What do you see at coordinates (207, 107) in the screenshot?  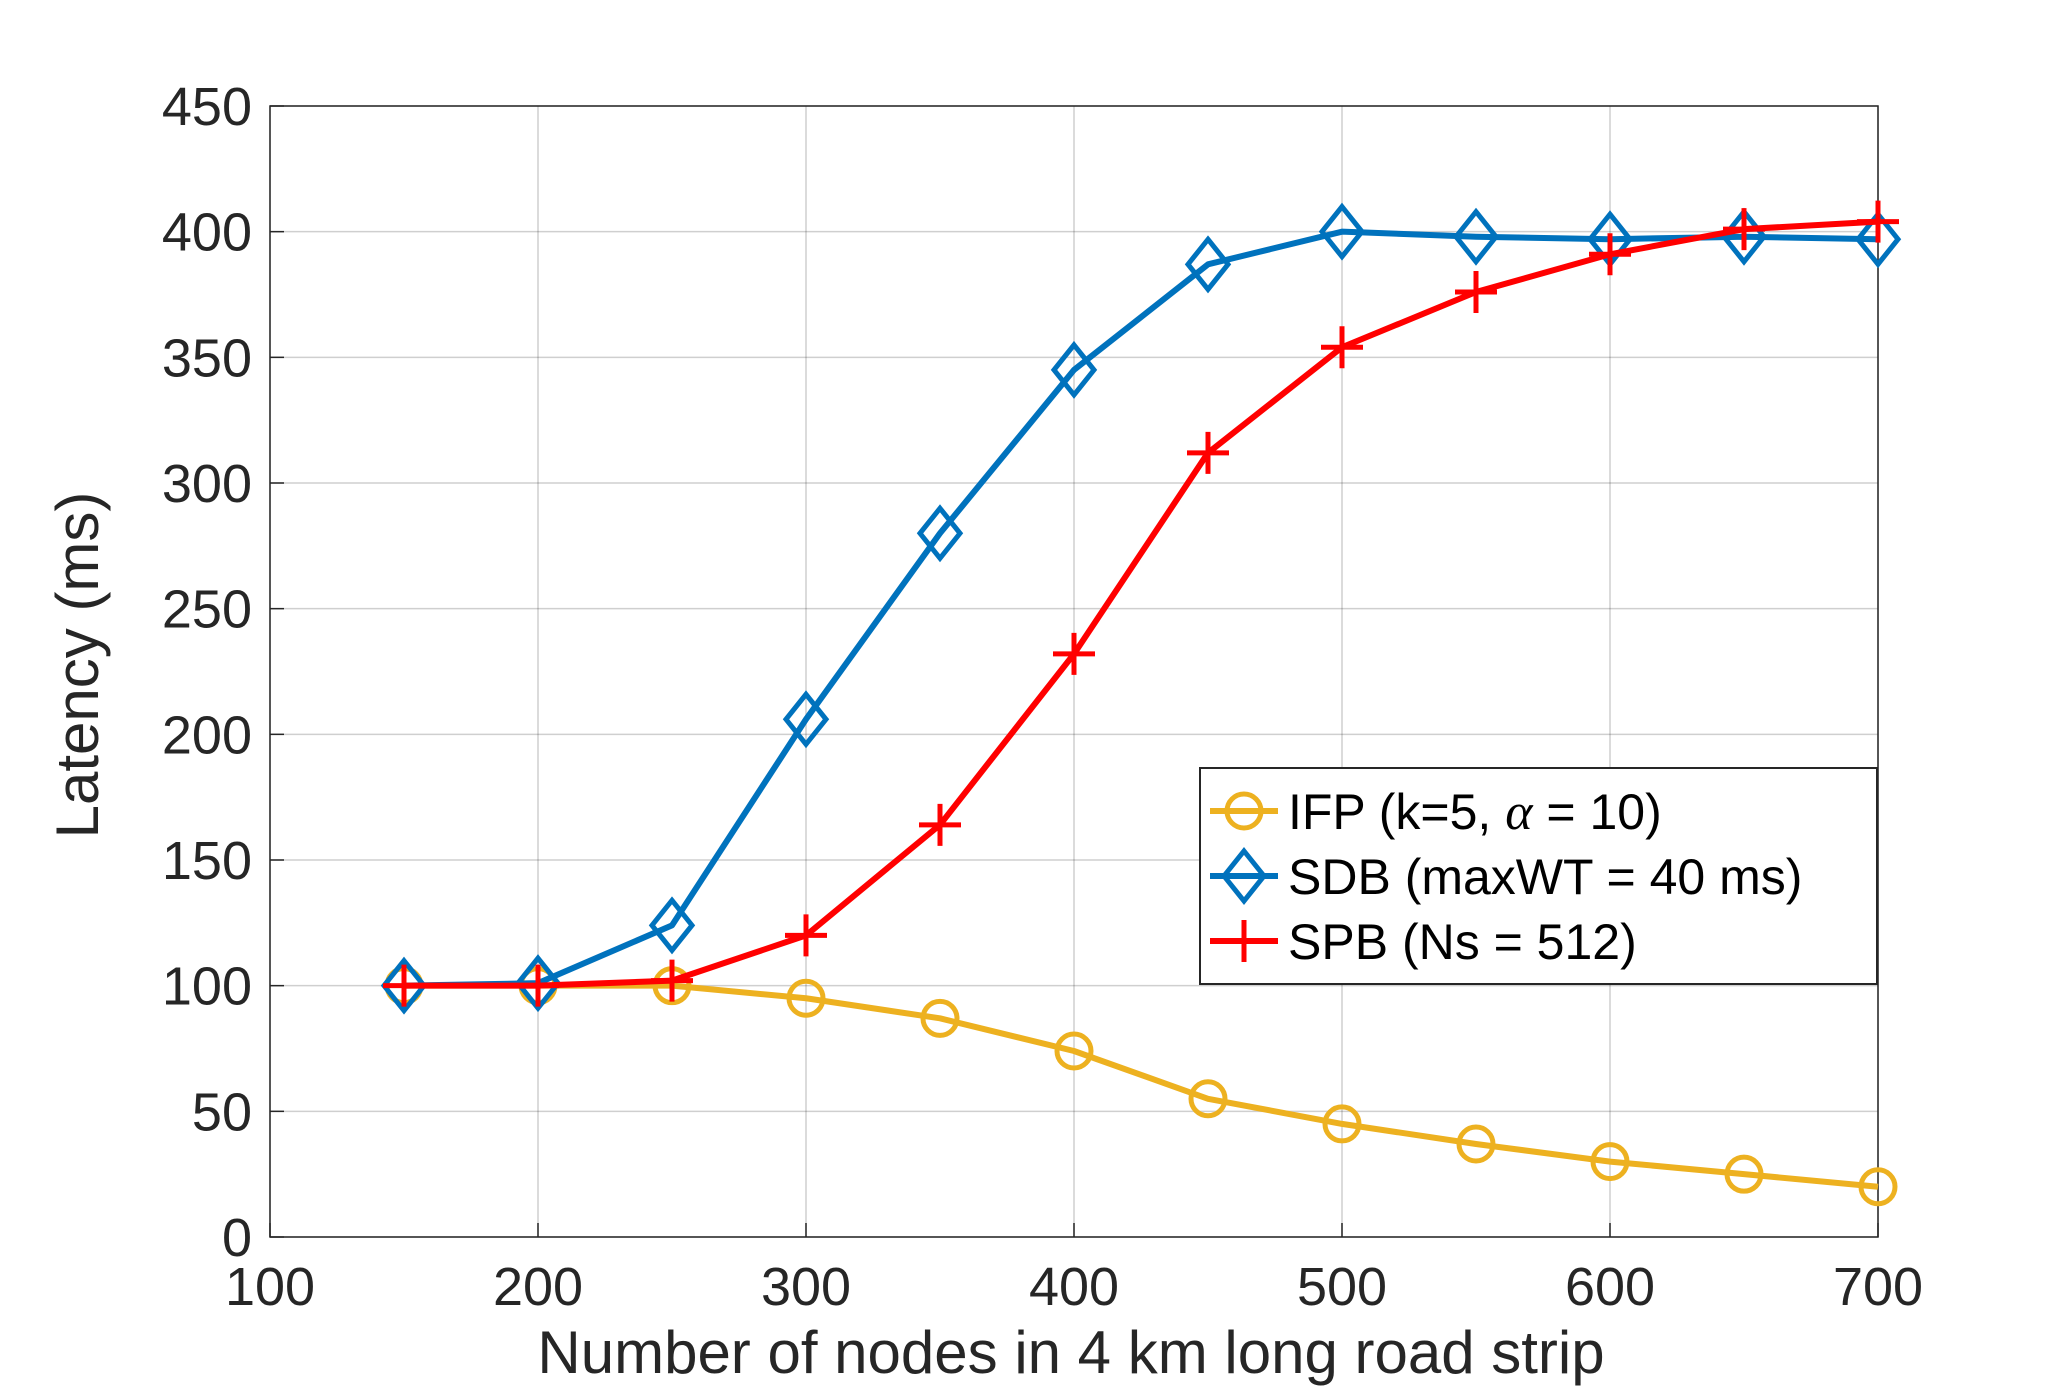 I see `y-tick-label: 450` at bounding box center [207, 107].